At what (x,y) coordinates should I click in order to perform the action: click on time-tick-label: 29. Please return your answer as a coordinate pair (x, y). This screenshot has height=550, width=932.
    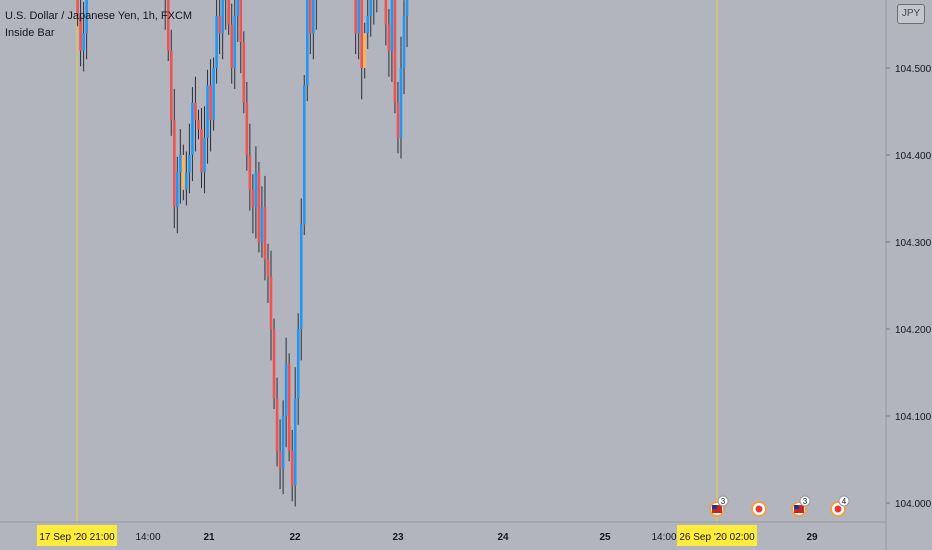
    Looking at the image, I should click on (812, 537).